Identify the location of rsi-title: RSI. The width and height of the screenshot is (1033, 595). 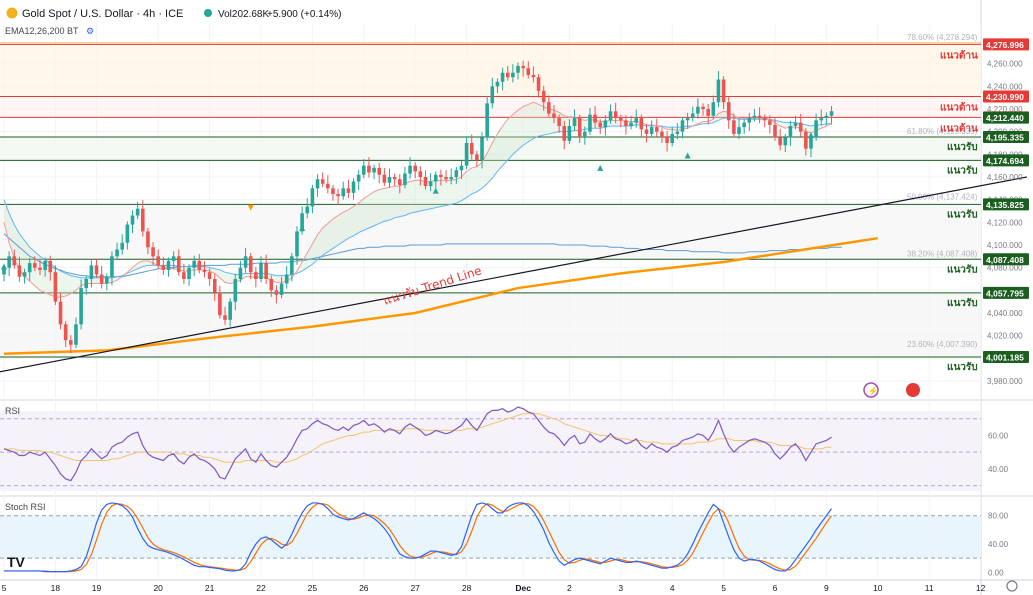
(12, 411).